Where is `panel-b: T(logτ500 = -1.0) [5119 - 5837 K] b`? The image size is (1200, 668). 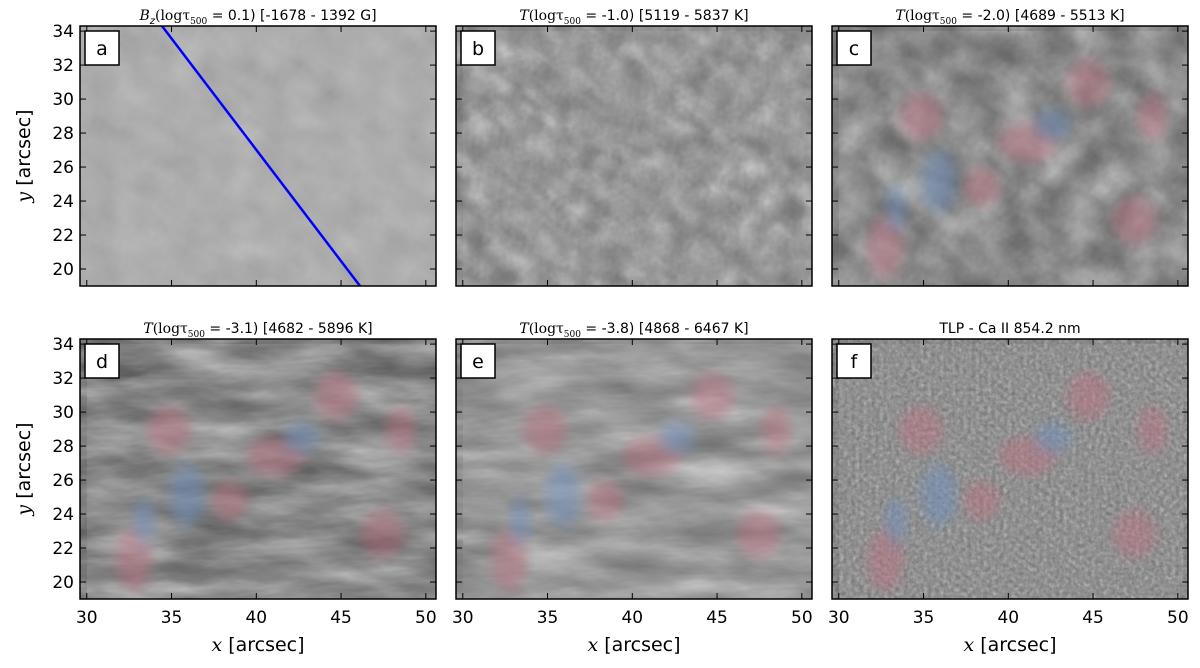
panel-b: T(logτ500 = -1.0) [5119 - 5837 K] b is located at coordinates (634, 147).